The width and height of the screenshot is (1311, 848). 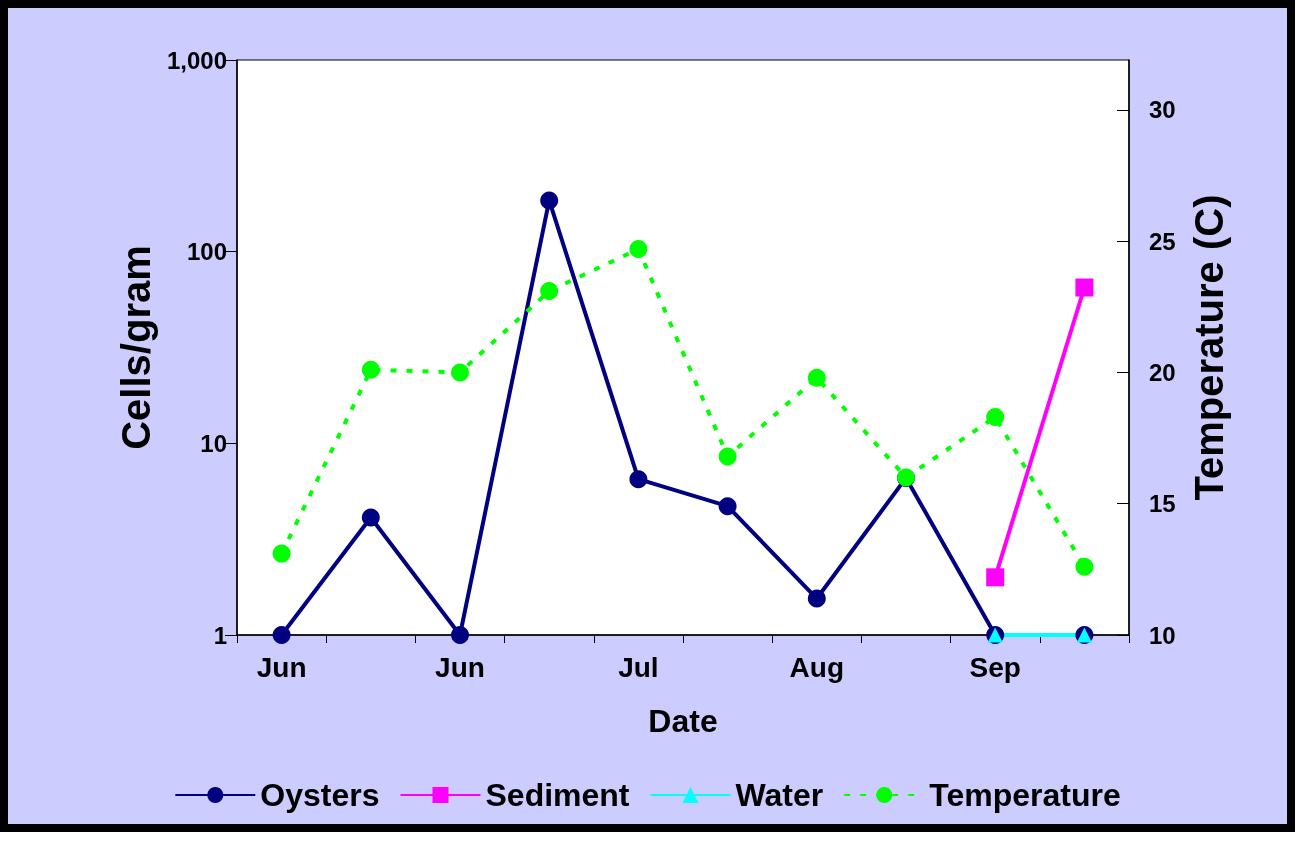 What do you see at coordinates (1162, 635) in the screenshot?
I see `y2-tick-label: 10` at bounding box center [1162, 635].